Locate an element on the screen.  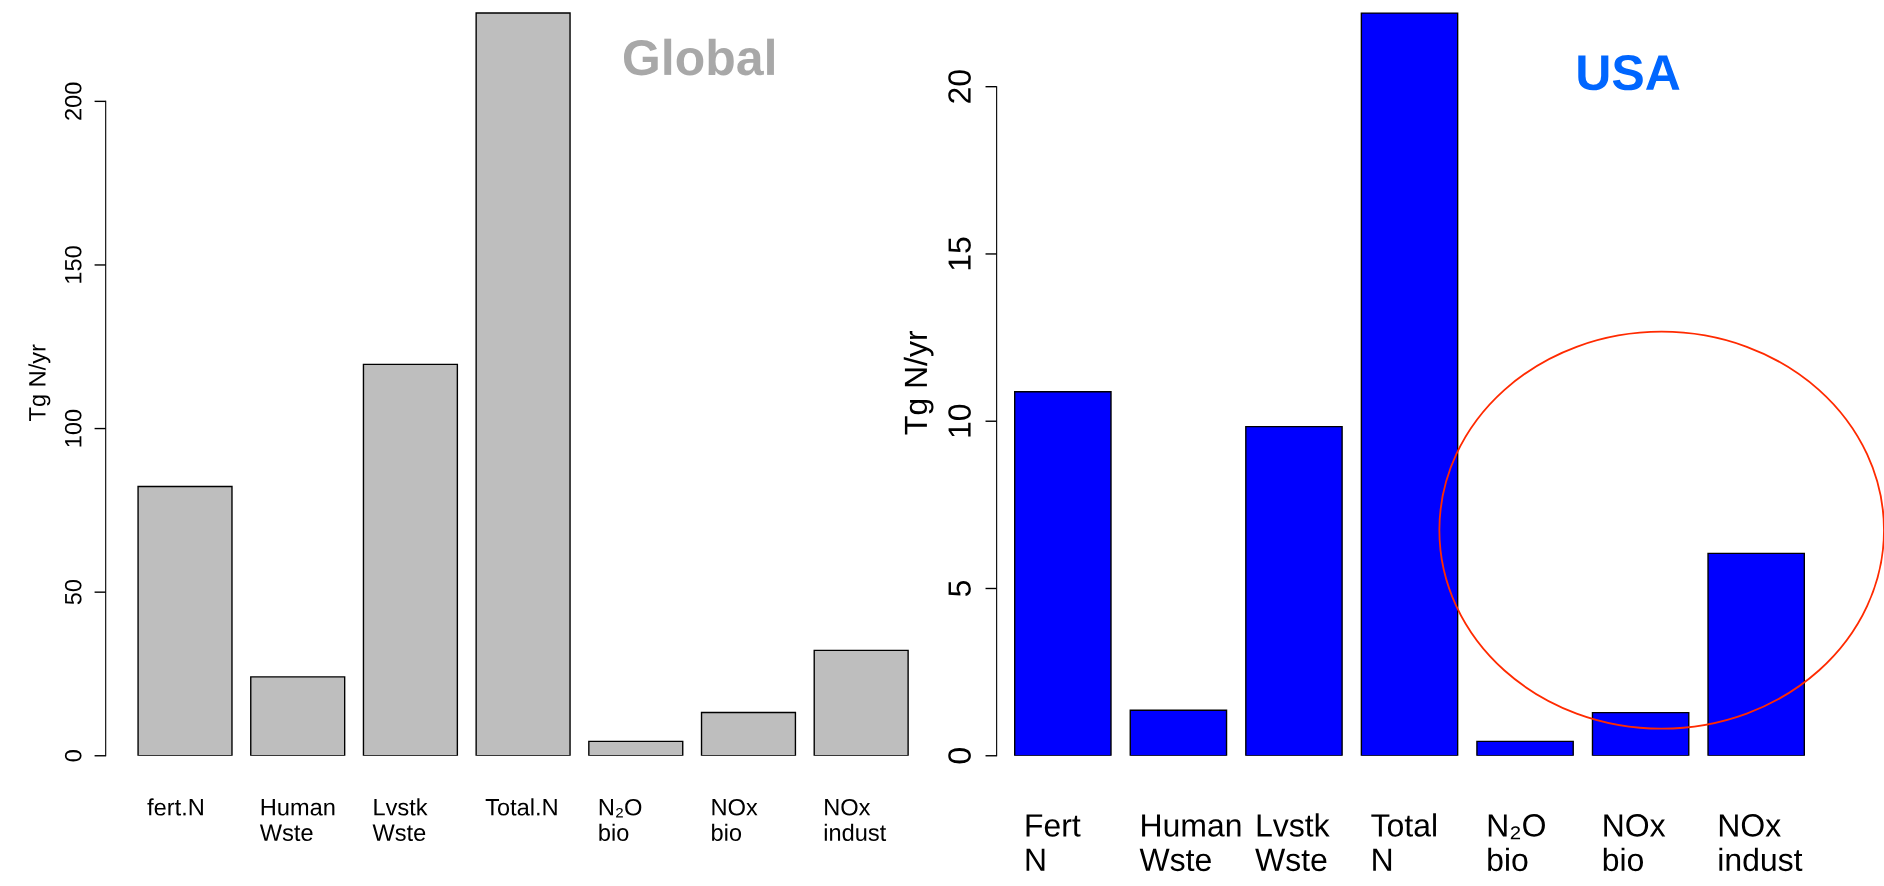
x-tick-label: Total.N is located at coordinates (521, 807).